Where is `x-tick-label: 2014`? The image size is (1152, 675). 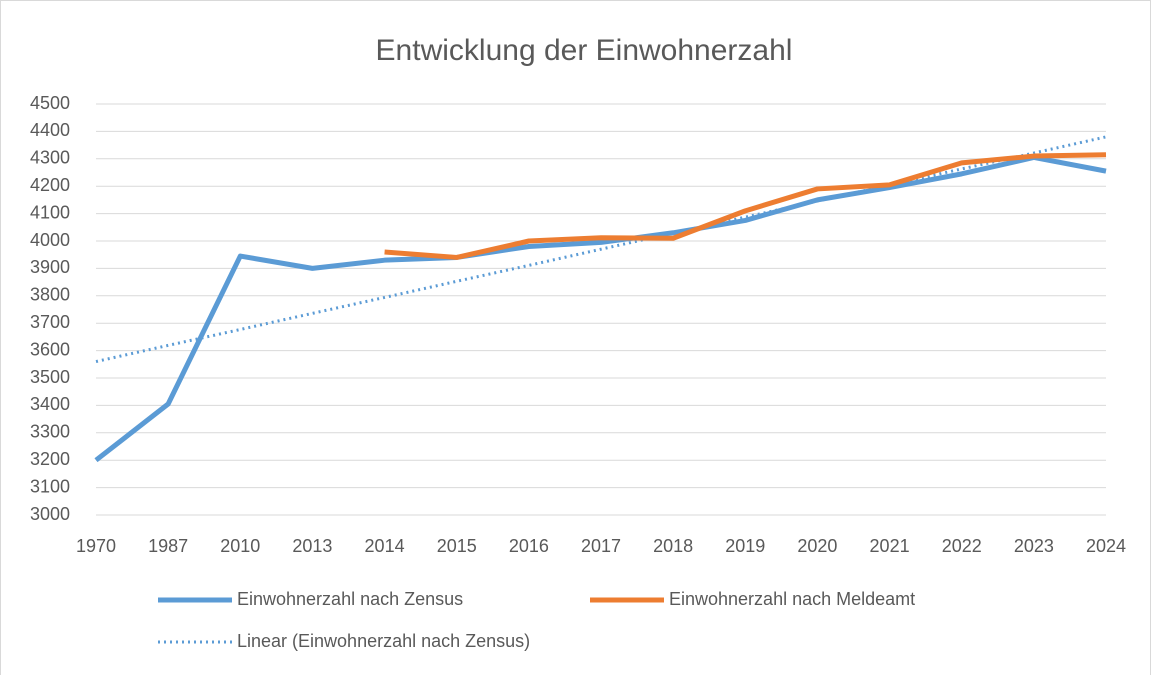 x-tick-label: 2014 is located at coordinates (385, 546).